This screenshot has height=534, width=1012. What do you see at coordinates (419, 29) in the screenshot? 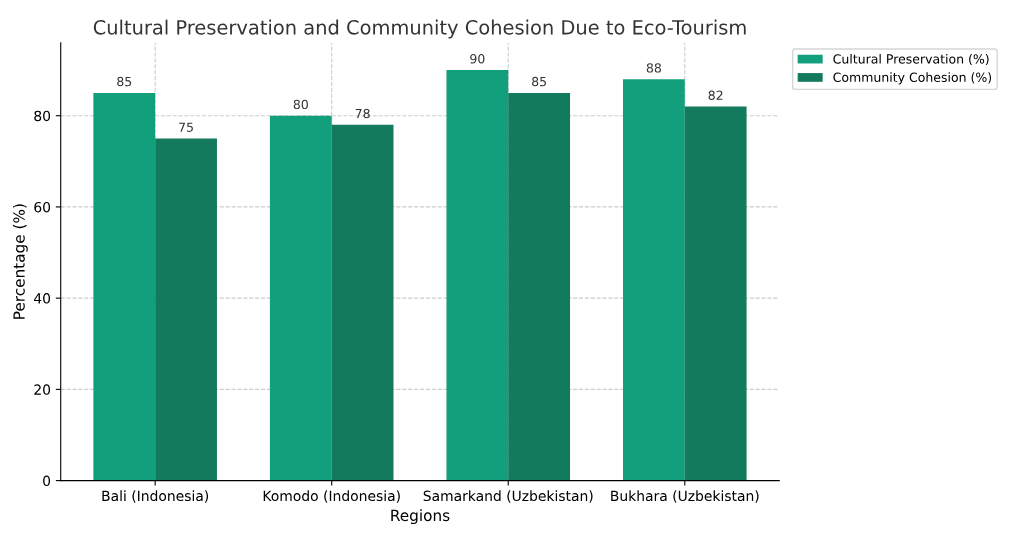
I see `chart-title: Cultural Preservation and Community Cohesion Due to Eco-Tourism` at bounding box center [419, 29].